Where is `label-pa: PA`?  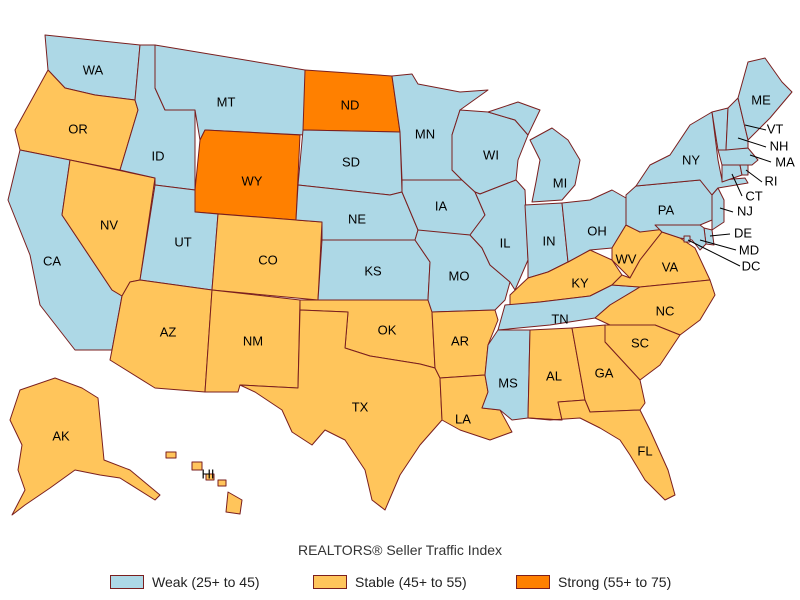
label-pa: PA is located at coordinates (666, 209).